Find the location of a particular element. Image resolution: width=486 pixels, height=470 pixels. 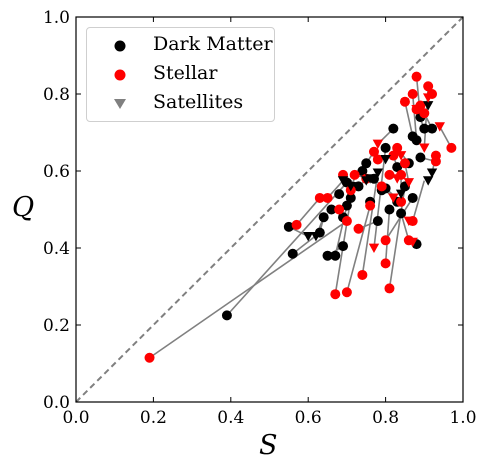

legend-label-satellites: Satellites is located at coordinates (198, 102).